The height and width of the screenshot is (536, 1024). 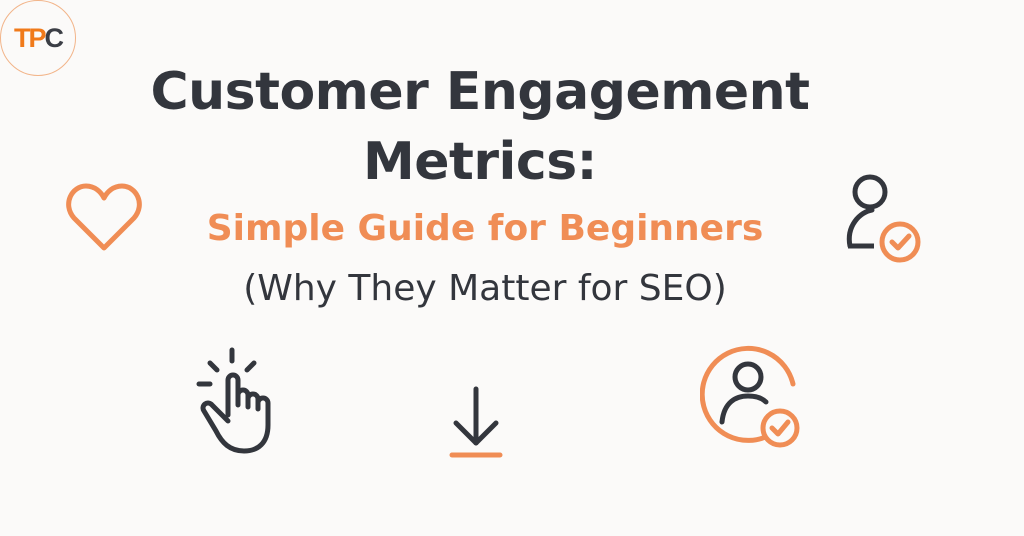 What do you see at coordinates (476, 422) in the screenshot?
I see `download-icon` at bounding box center [476, 422].